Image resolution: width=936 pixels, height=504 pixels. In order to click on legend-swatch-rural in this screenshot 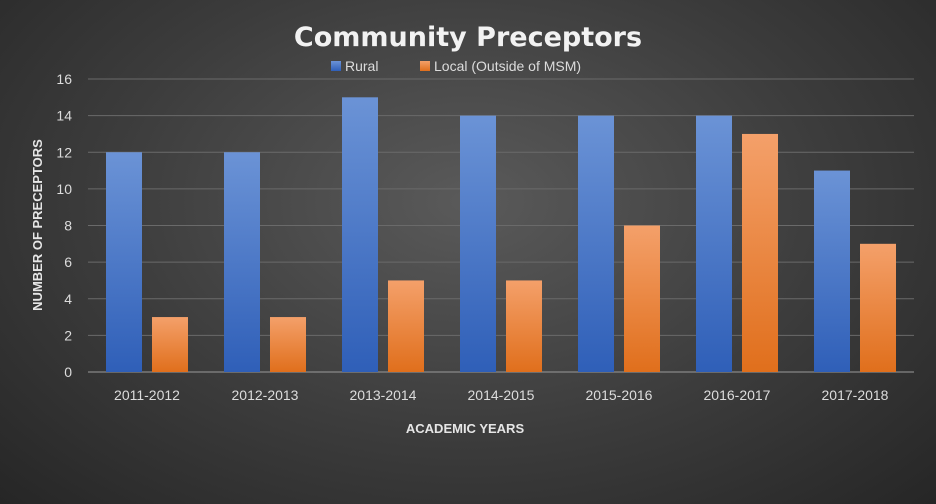, I will do `click(336, 66)`.